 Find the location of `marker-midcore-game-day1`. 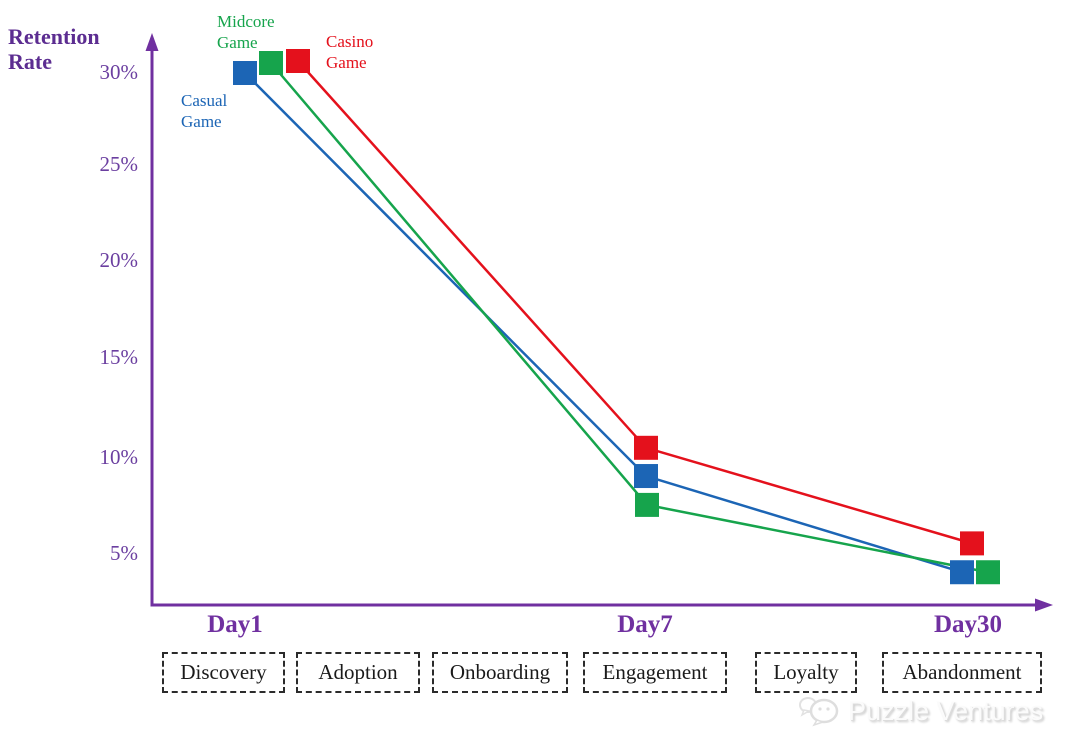

marker-midcore-game-day1 is located at coordinates (271, 63).